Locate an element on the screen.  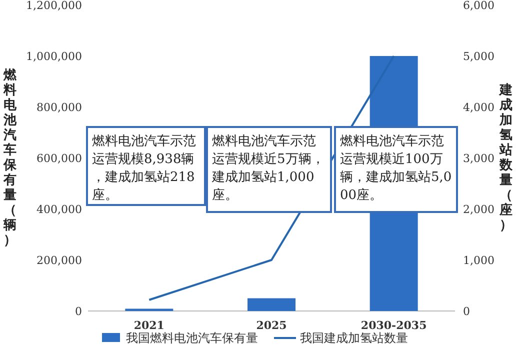
x-tick-label: 2025 is located at coordinates (271, 325).